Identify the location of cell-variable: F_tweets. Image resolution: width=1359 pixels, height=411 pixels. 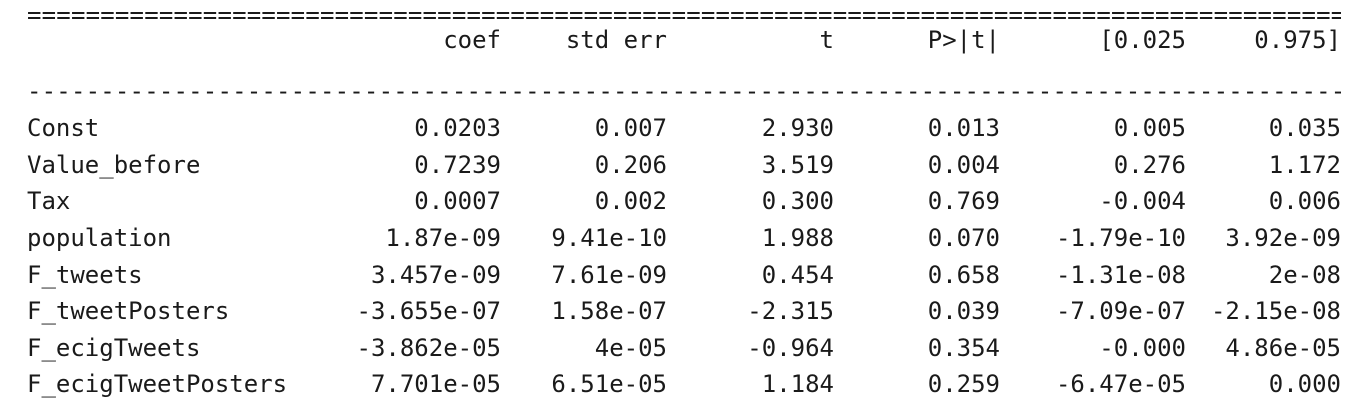
(85, 274).